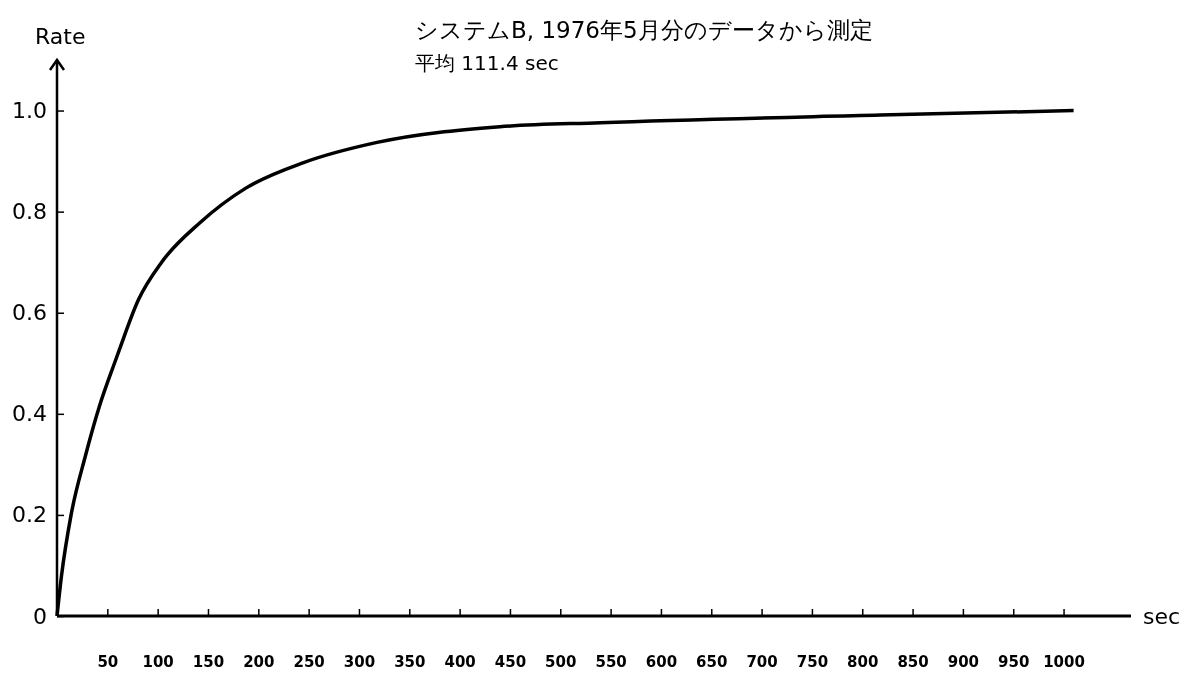 The height and width of the screenshot is (679, 1194). I want to click on x-tick-label: 700, so click(762, 661).